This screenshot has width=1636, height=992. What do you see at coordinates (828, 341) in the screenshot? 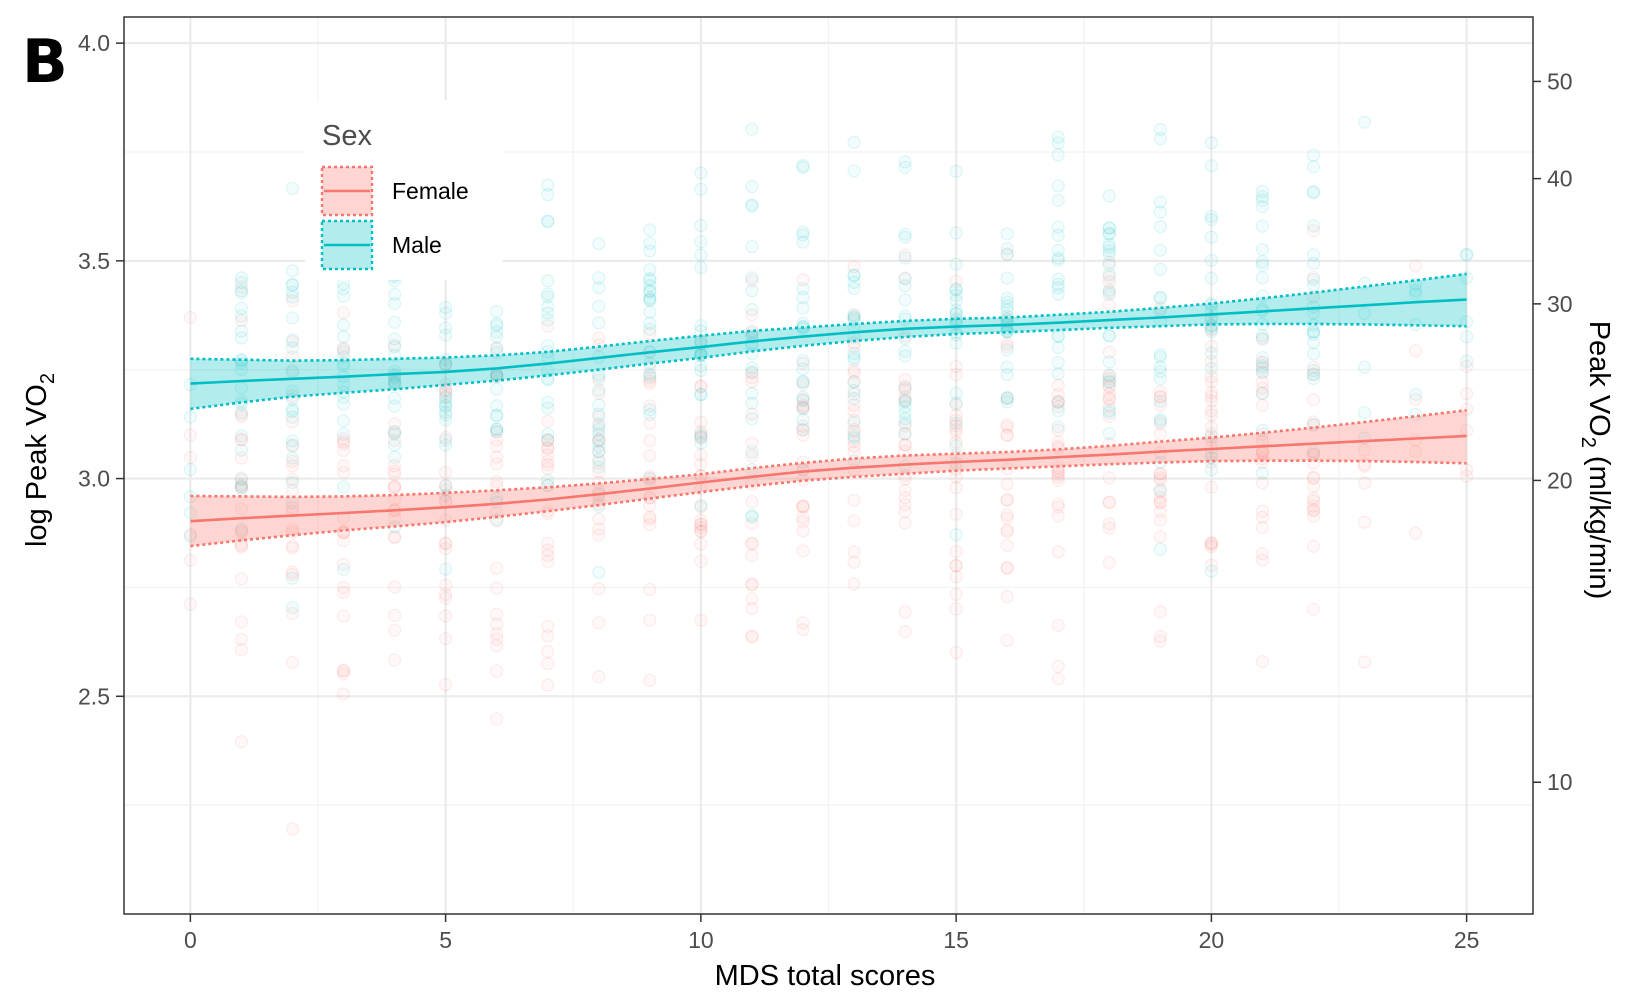
I see `male-fit-line` at bounding box center [828, 341].